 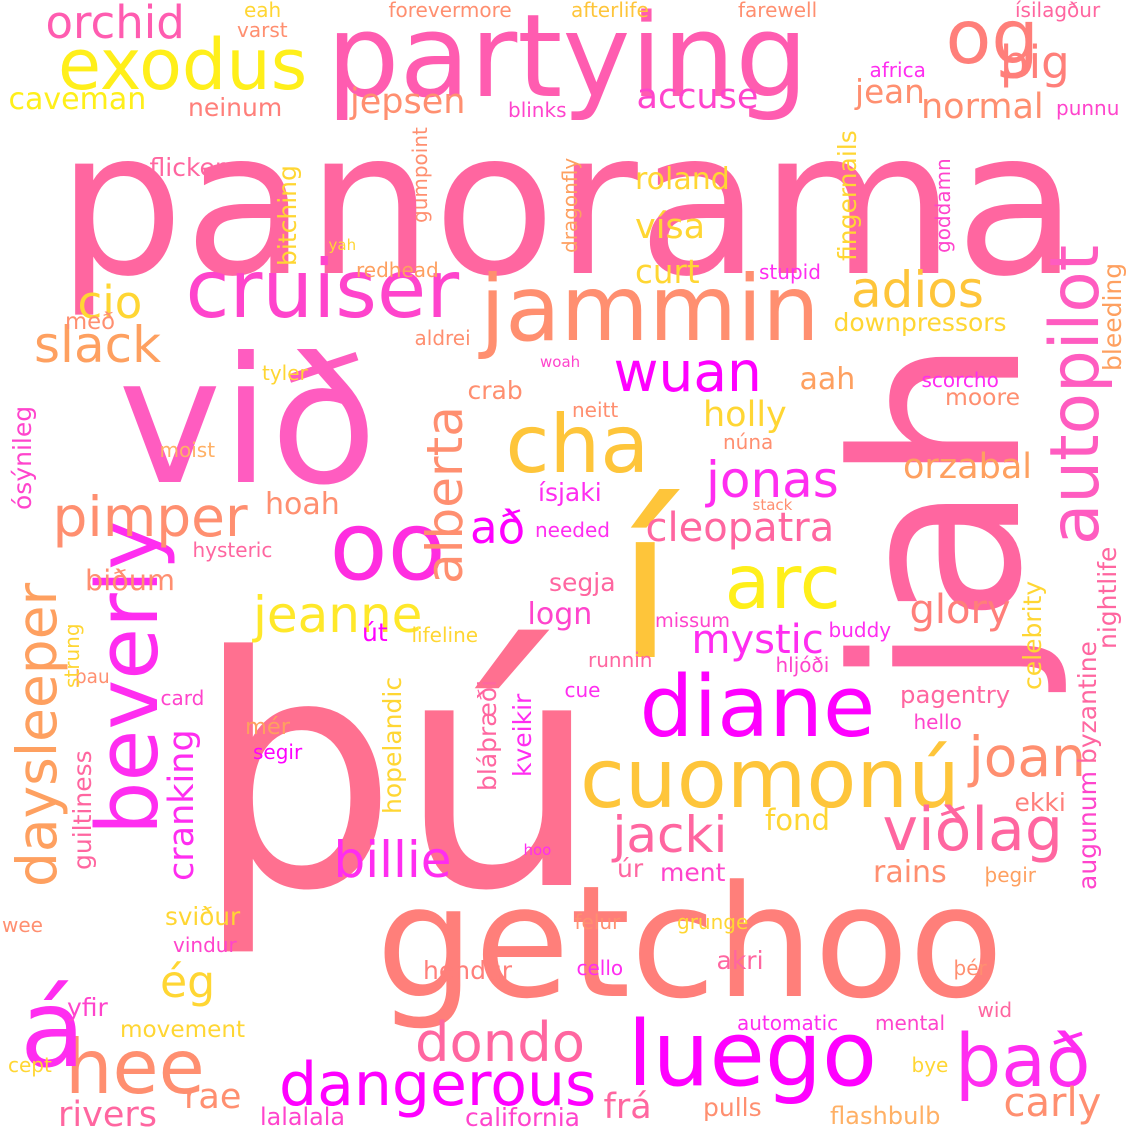 What do you see at coordinates (937, 722) in the screenshot?
I see `word-hello: hello` at bounding box center [937, 722].